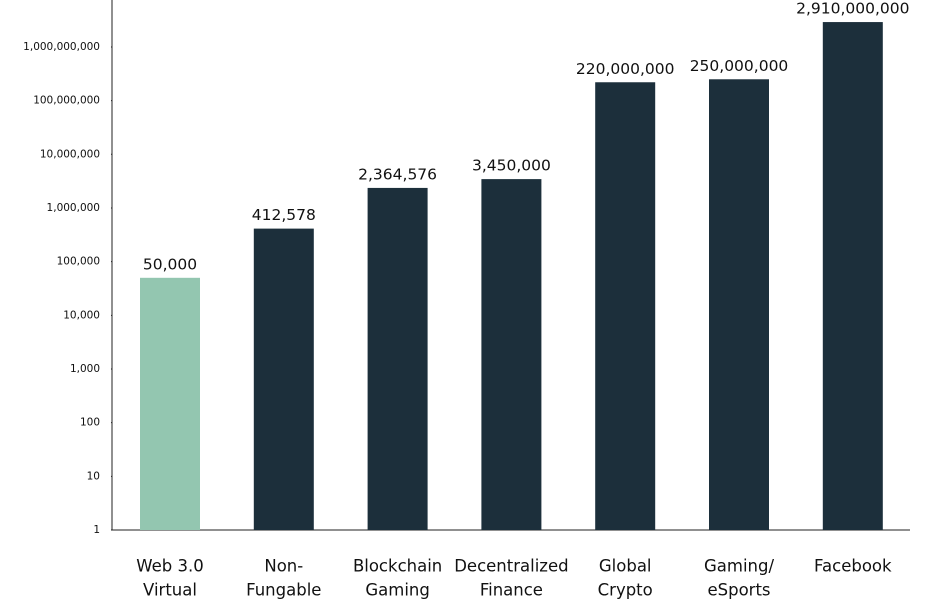  I want to click on x-tick-label: Facebook, so click(853, 566).